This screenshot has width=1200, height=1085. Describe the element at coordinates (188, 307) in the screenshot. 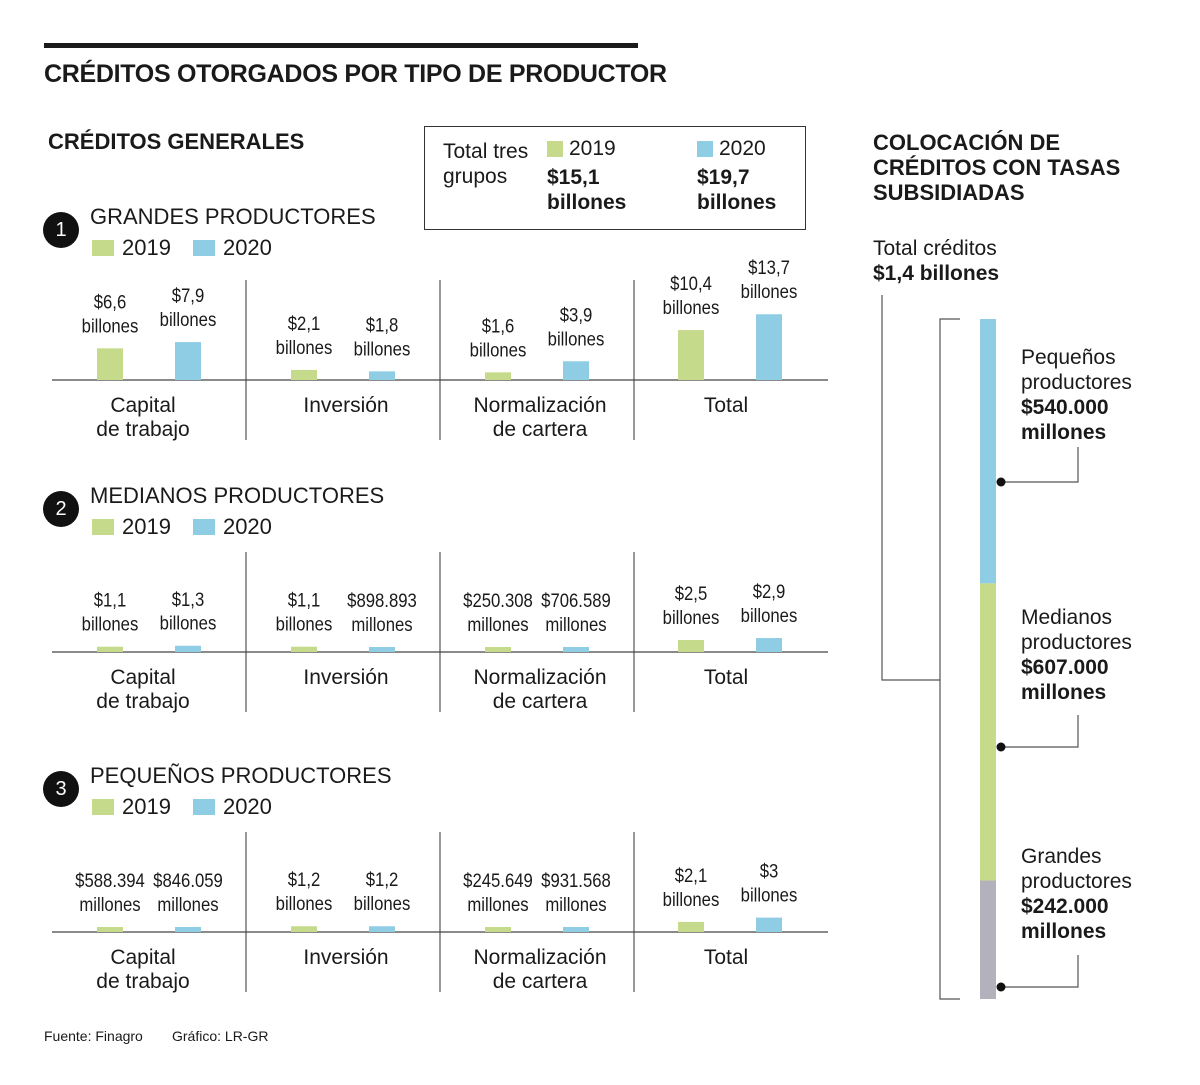

I see `data-label: $7,9 billones` at that location.